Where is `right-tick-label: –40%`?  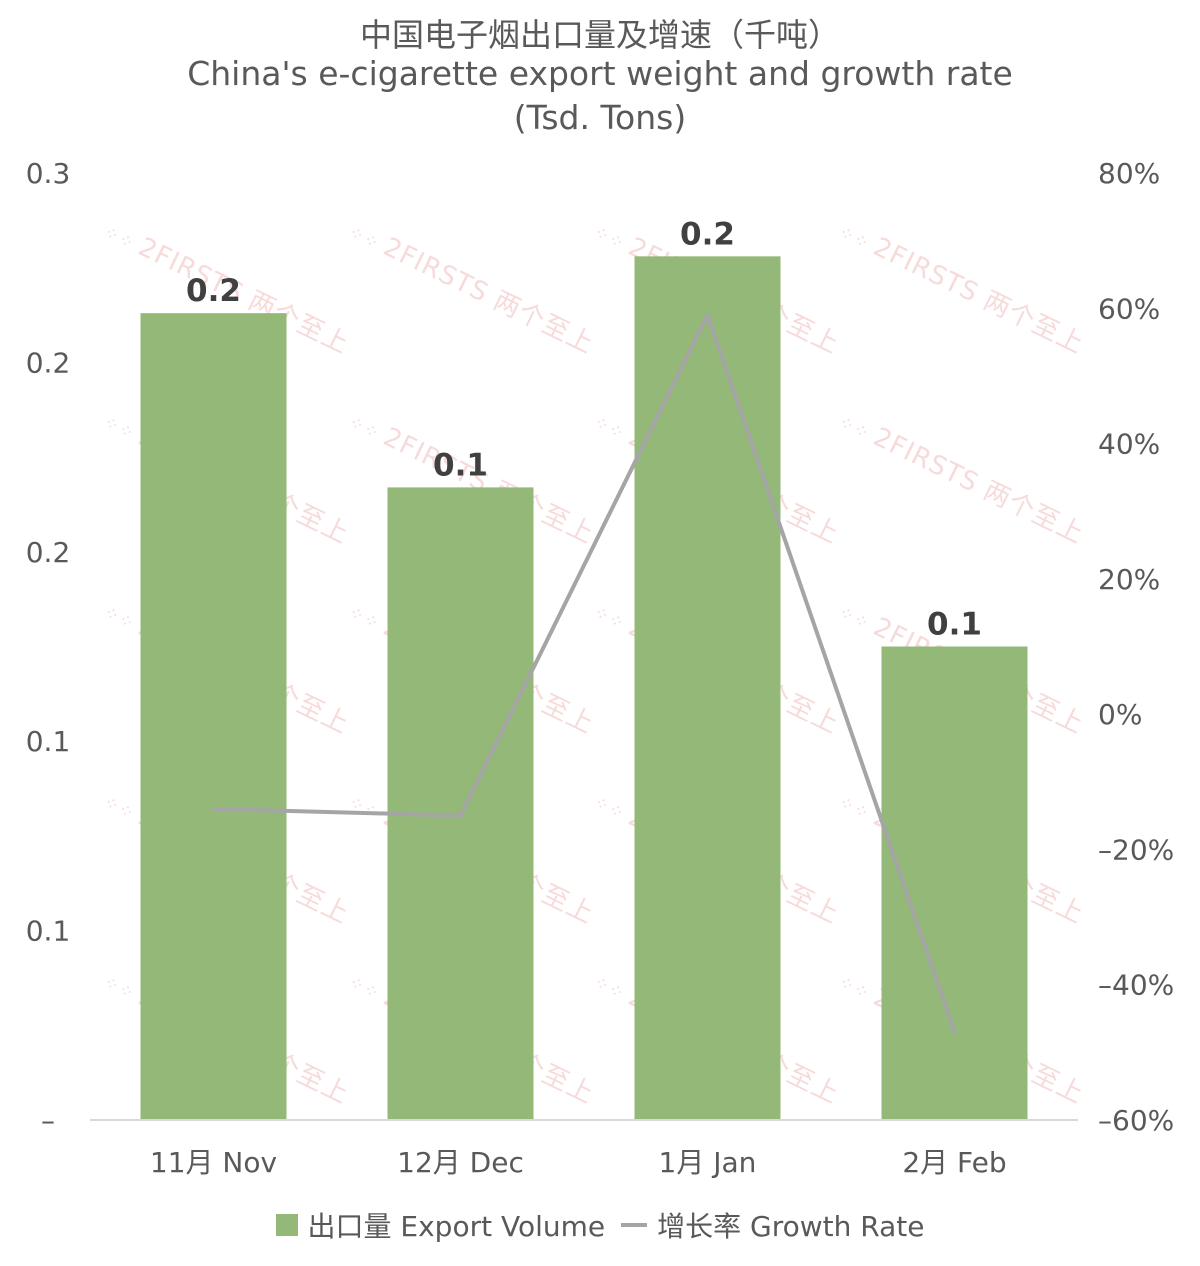
right-tick-label: –40% is located at coordinates (1136, 985).